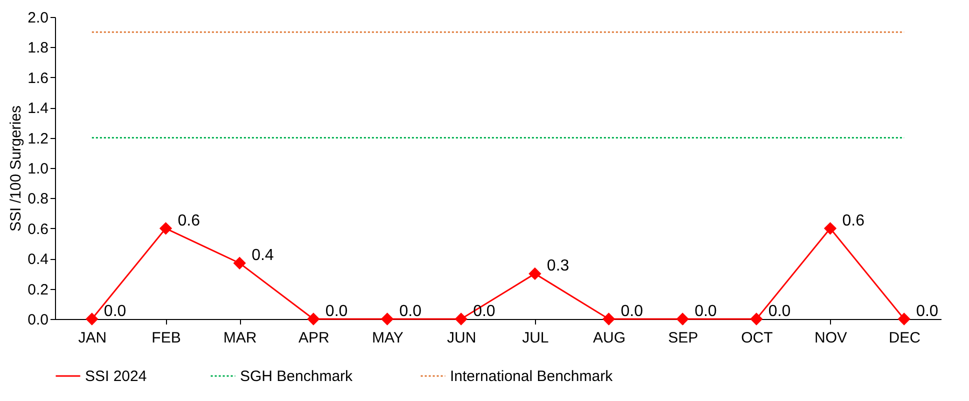  What do you see at coordinates (38, 169) in the screenshot?
I see `y-tick-label: 1.0` at bounding box center [38, 169].